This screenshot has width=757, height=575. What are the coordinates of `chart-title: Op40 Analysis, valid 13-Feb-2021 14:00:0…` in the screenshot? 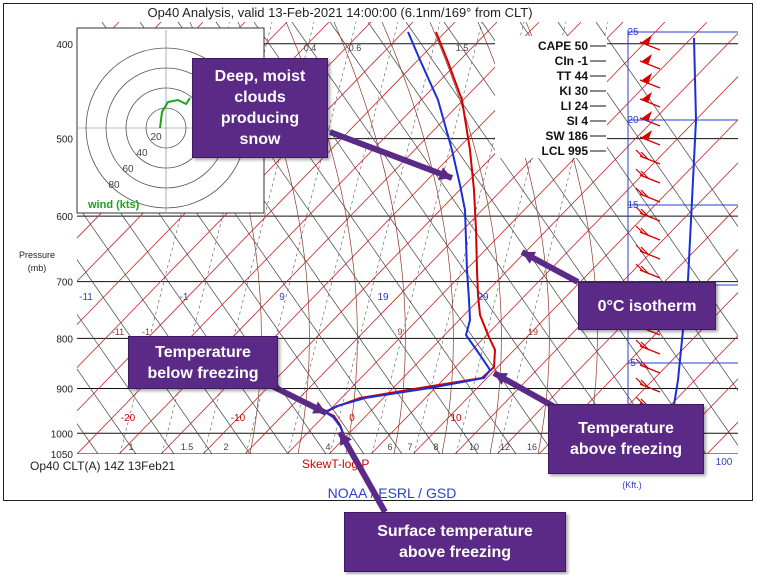 It's located at (339, 12).